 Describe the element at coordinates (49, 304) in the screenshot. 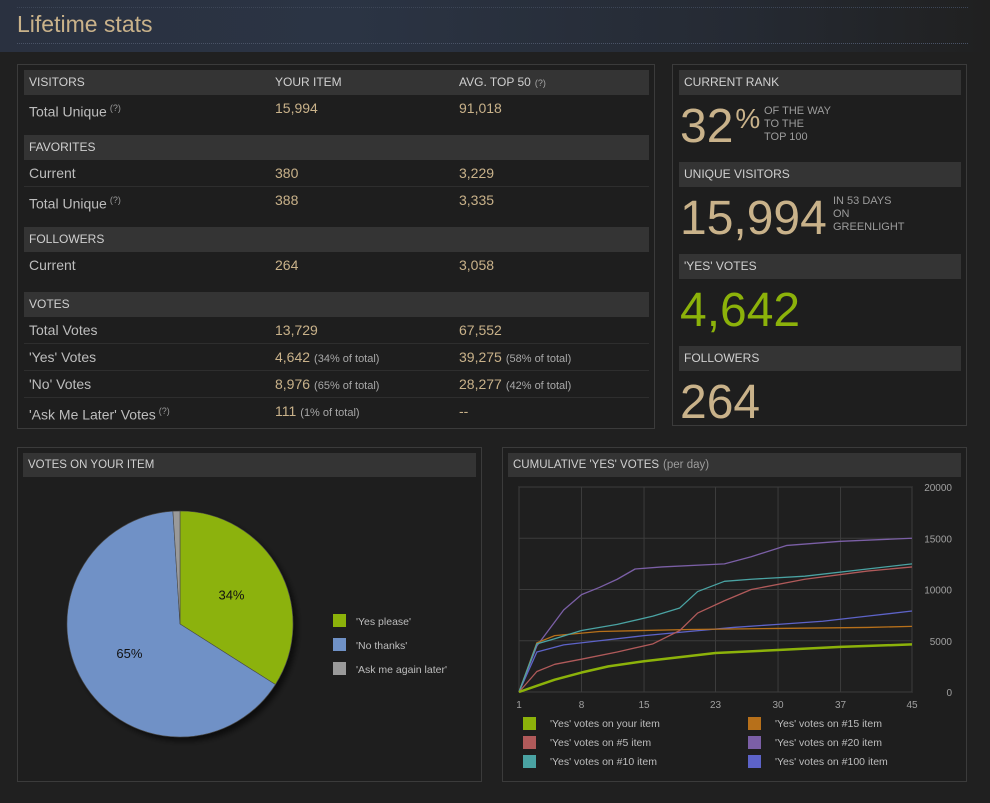

I see `votes-header-label: VOTES` at that location.